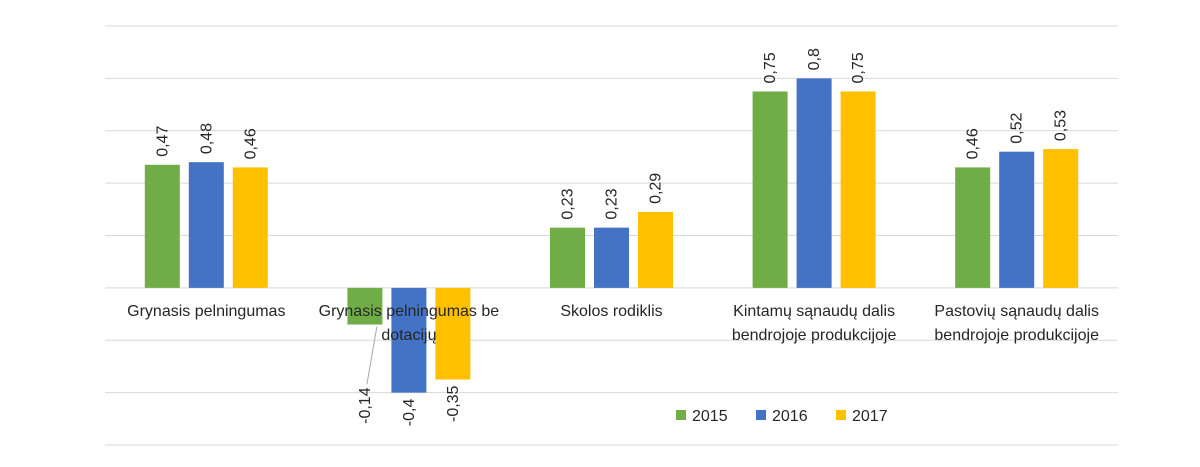 The width and height of the screenshot is (1200, 467). What do you see at coordinates (567, 257) in the screenshot?
I see `bar-2015-cat2` at bounding box center [567, 257].